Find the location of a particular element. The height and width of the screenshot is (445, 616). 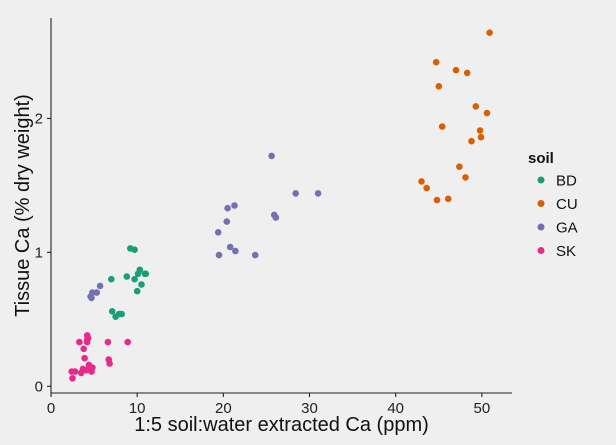

legend-label-bd: BD is located at coordinates (566, 181).